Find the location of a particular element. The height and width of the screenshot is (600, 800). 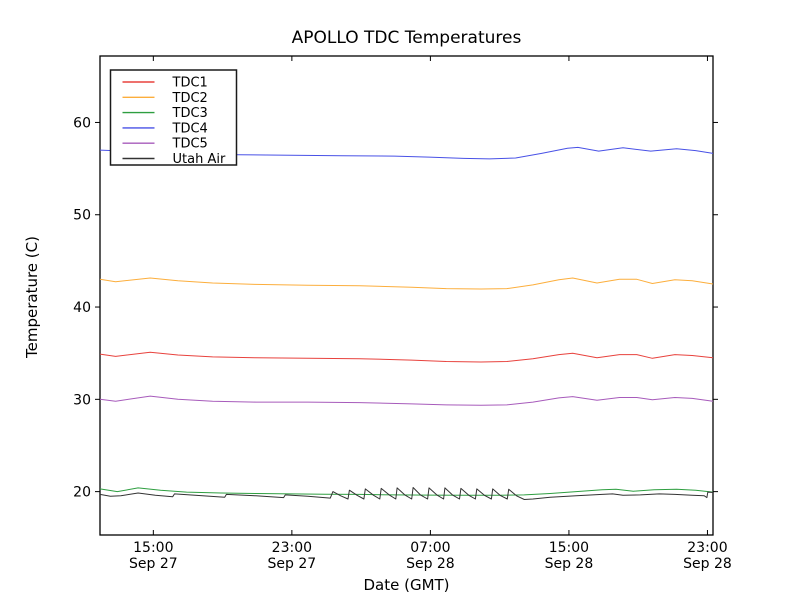

y-tick-label-0: 20 is located at coordinates (82, 493).